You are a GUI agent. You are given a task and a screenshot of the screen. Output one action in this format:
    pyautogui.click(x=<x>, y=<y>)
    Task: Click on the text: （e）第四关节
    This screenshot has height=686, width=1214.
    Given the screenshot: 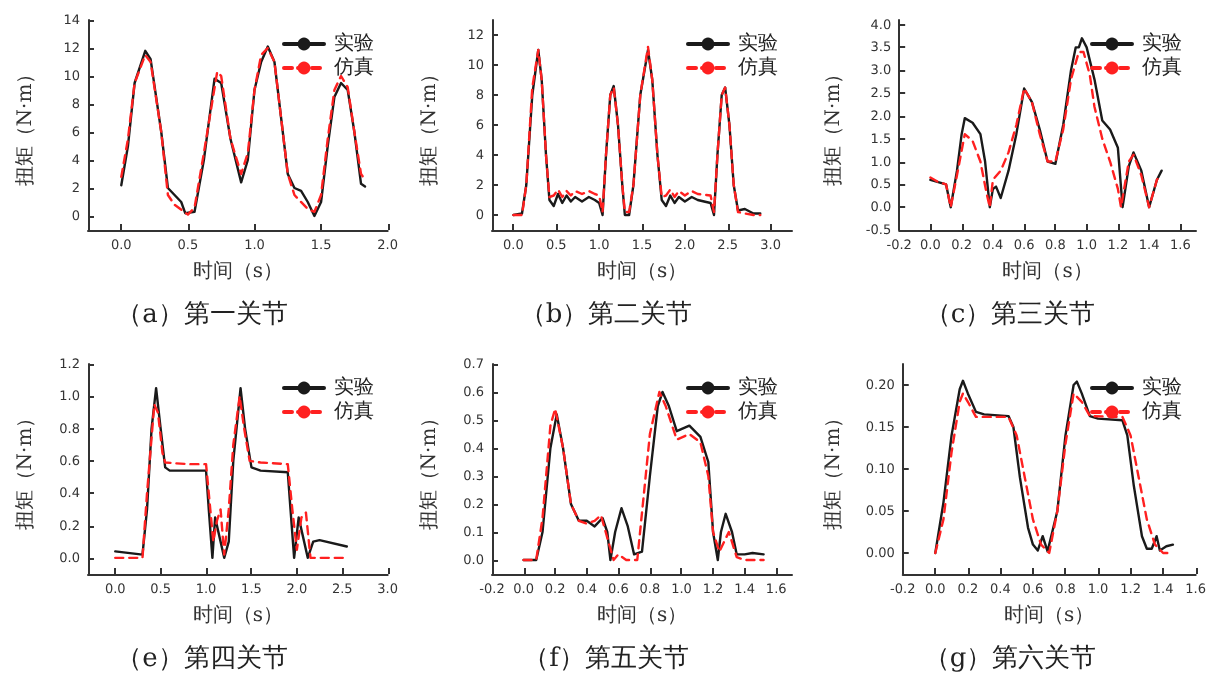 What is the action you would take?
    pyautogui.click(x=202, y=659)
    